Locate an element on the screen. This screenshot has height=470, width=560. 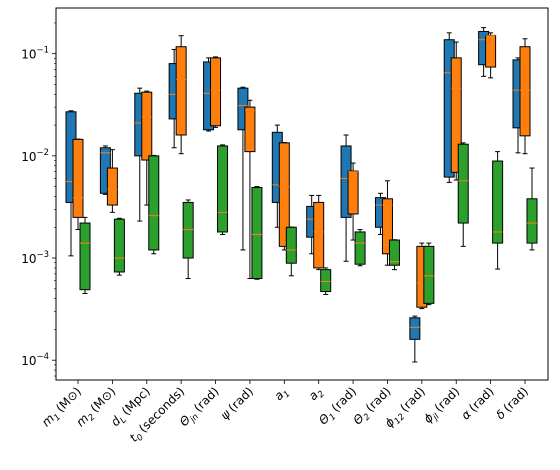
y-tick-exponent: −1 is located at coordinates (42, 51).